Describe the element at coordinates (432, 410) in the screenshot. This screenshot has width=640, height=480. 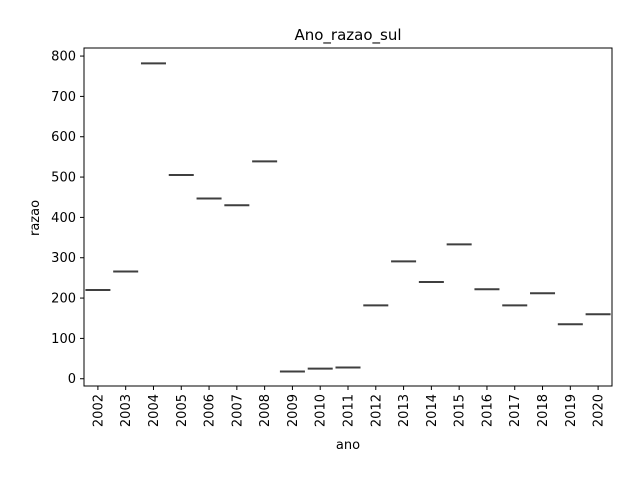
I see `x-tick-label: 2014` at that location.